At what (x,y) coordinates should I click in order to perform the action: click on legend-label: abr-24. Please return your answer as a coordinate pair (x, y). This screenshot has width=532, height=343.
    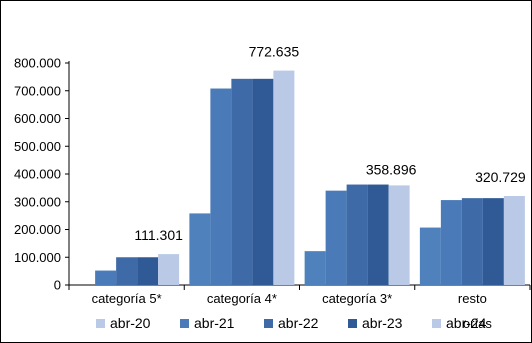
    Looking at the image, I should click on (466, 323).